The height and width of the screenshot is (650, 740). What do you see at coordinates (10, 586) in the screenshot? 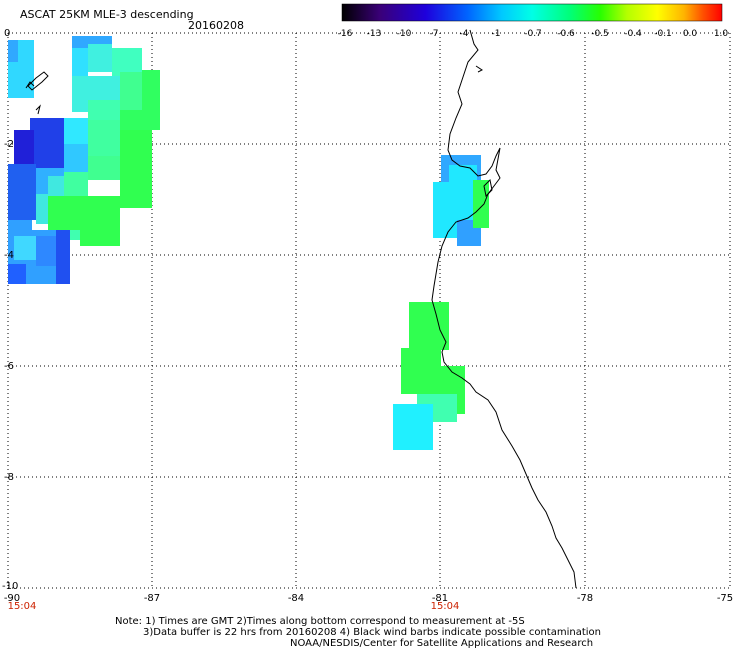
I see `lat-label: -10` at bounding box center [10, 586].